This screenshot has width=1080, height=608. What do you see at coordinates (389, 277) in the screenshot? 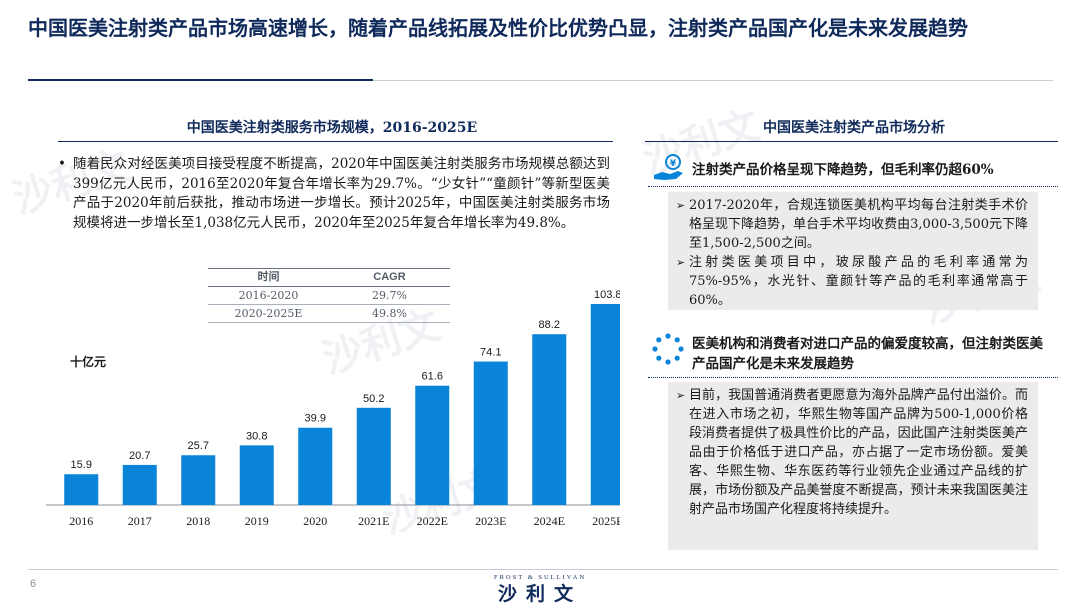
I see `cagr-header-rate: CAGR` at bounding box center [389, 277].